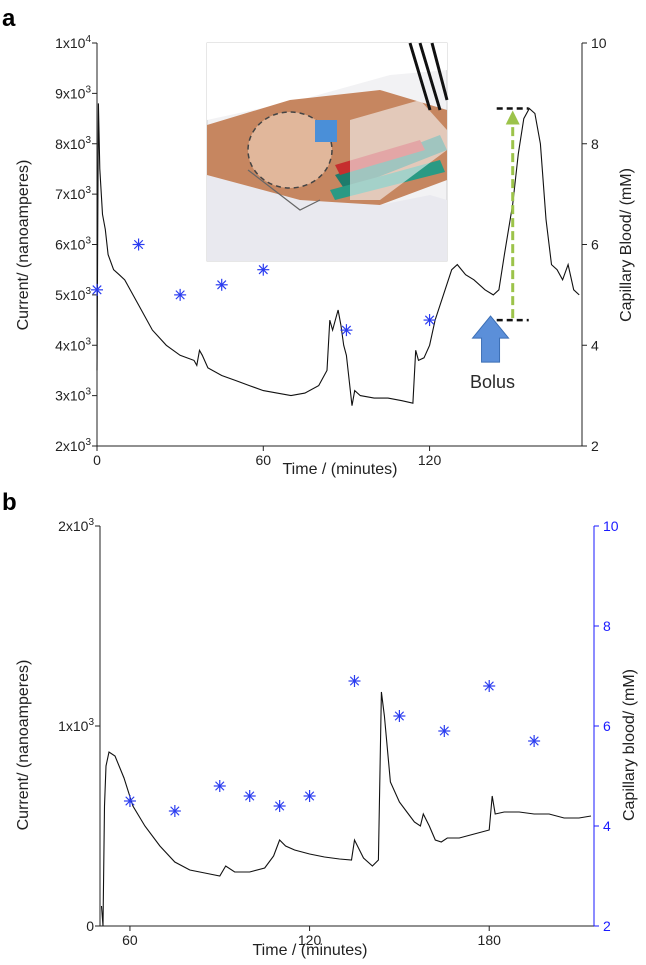  Describe the element at coordinates (73, 193) in the screenshot. I see `y-tick-label: 7x10³` at that location.